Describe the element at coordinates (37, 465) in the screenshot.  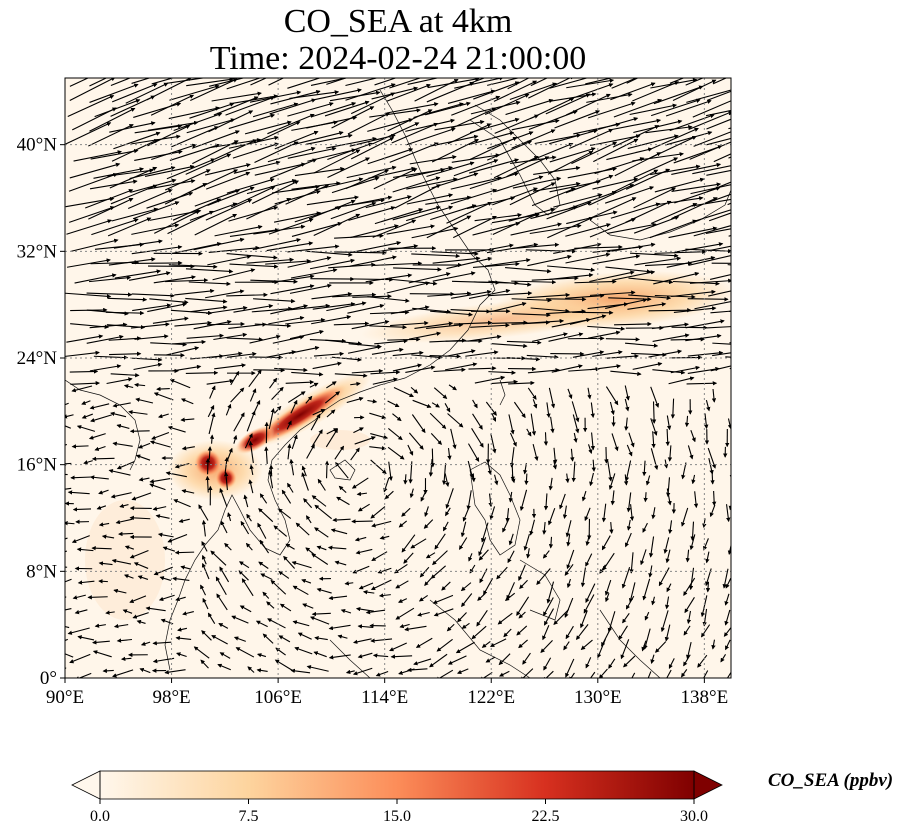
I see `lat-tick-label: 16°N` at that location.